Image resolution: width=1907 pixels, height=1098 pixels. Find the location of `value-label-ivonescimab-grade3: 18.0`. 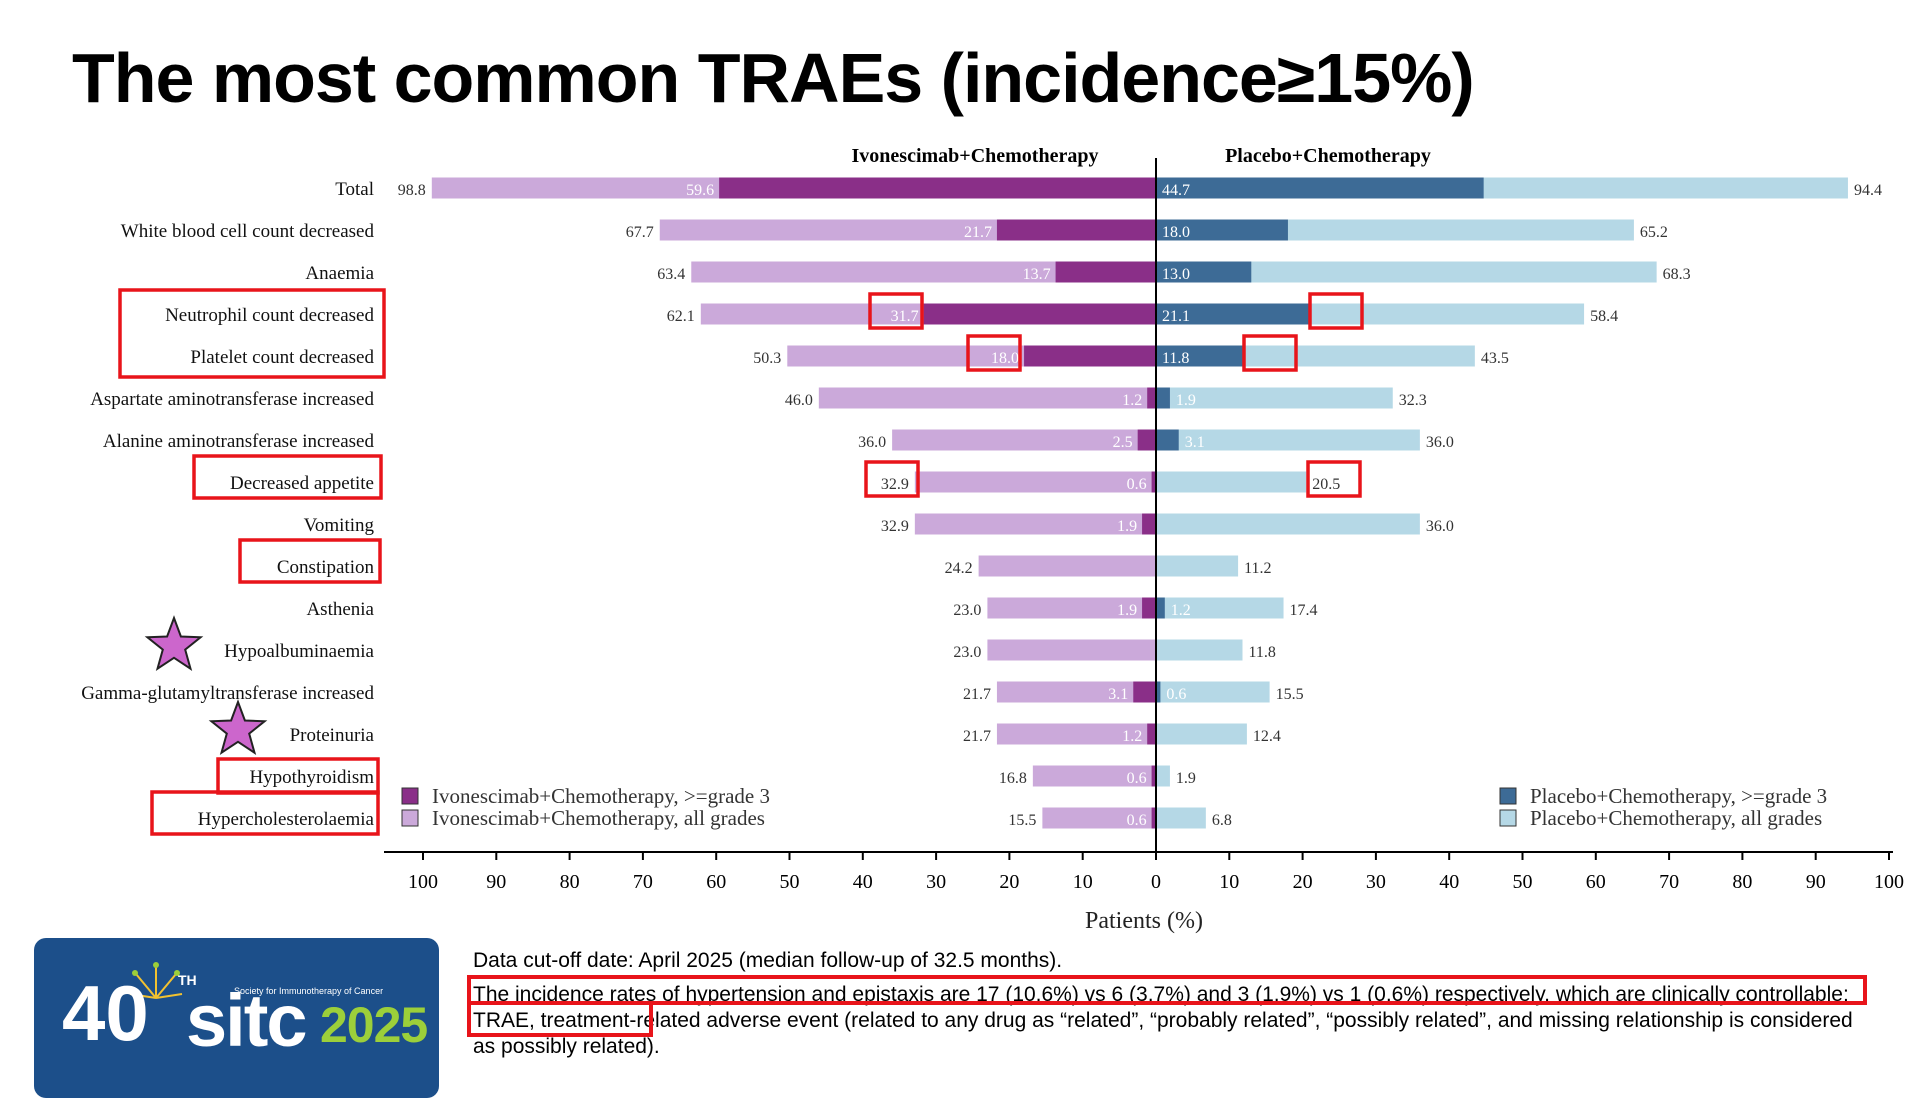

value-label-ivonescimab-grade3: 18.0 is located at coordinates (1005, 358).